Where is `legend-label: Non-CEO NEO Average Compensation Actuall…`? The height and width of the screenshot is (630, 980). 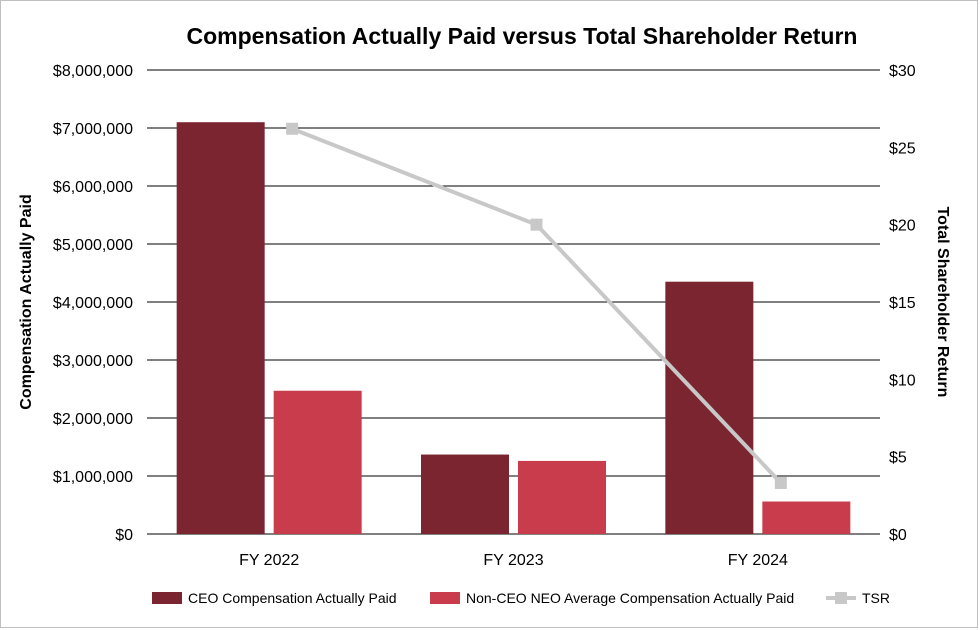 legend-label: Non-CEO NEO Average Compensation Actuall… is located at coordinates (630, 598).